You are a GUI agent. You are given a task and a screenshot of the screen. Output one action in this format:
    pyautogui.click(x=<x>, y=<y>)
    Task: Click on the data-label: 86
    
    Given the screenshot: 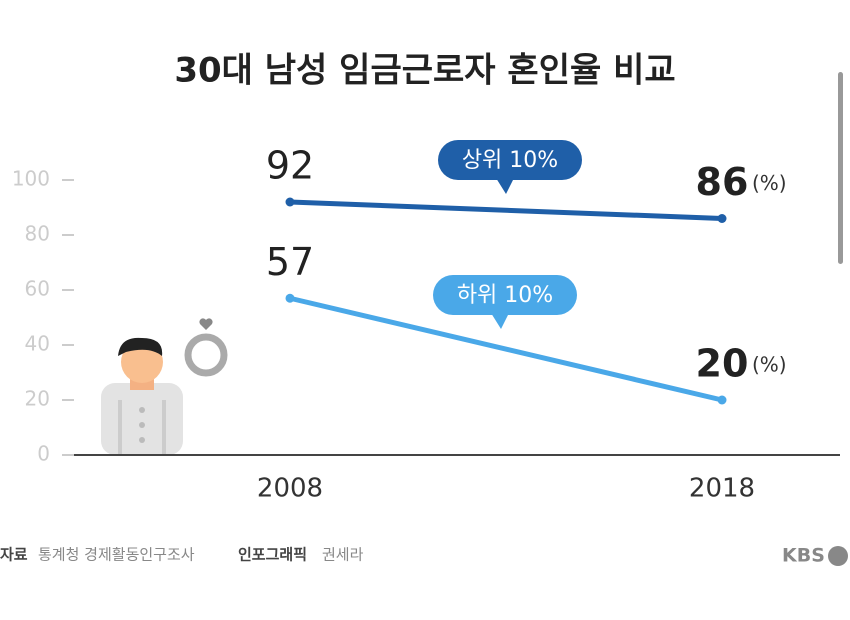 What is the action you would take?
    pyautogui.click(x=722, y=182)
    